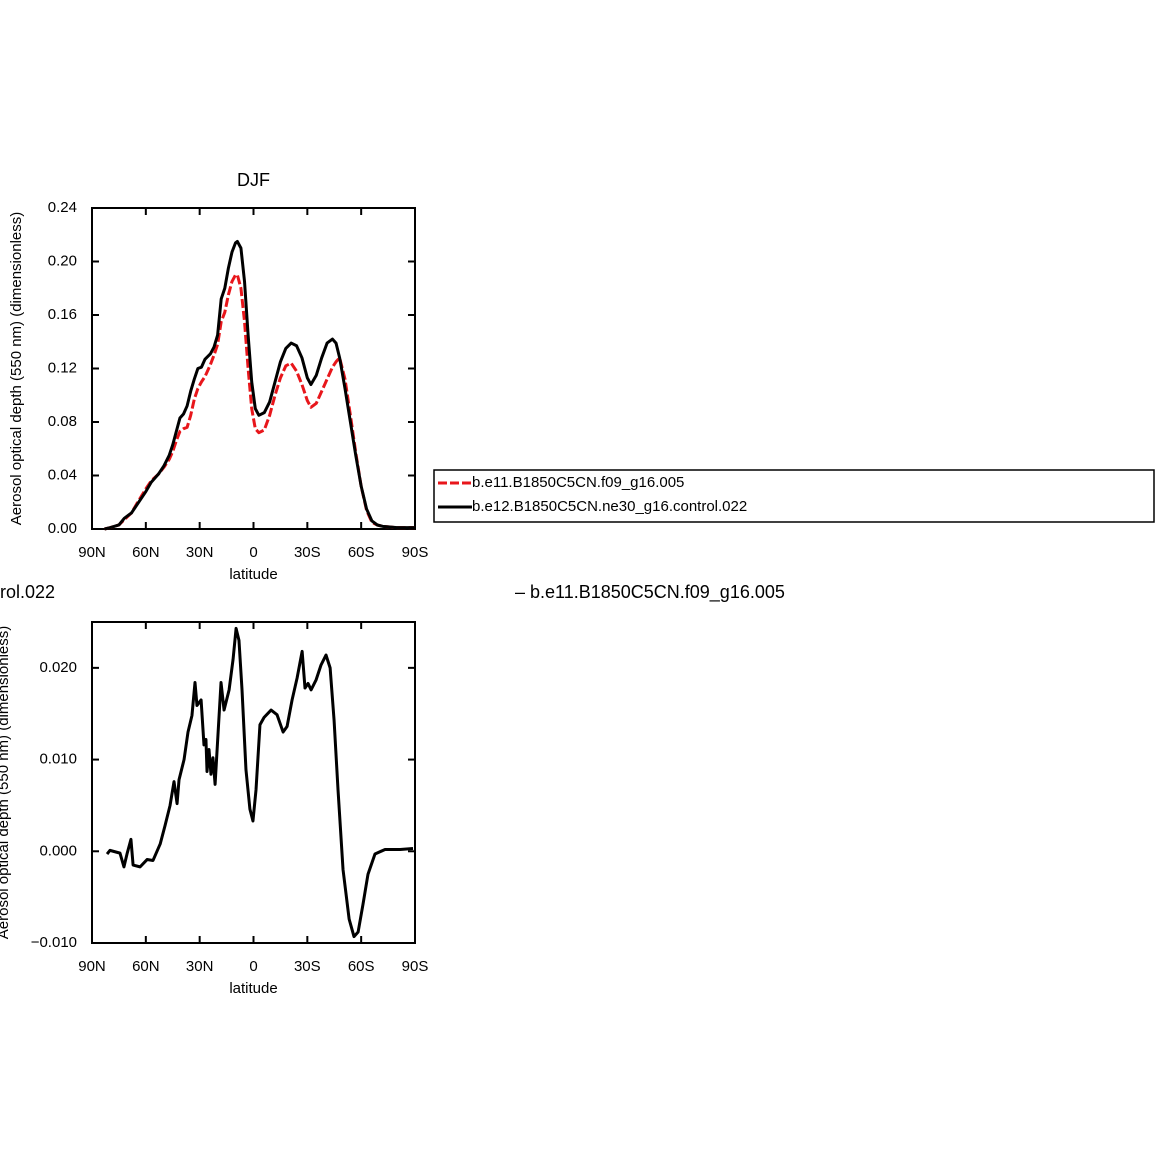  Describe the element at coordinates (62, 314) in the screenshot. I see `y-tick-label: 0.16` at that location.